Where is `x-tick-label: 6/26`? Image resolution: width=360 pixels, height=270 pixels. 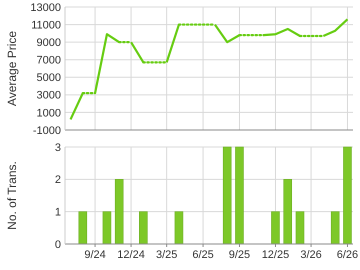
x-tick-label: 6/26 is located at coordinates (347, 255).